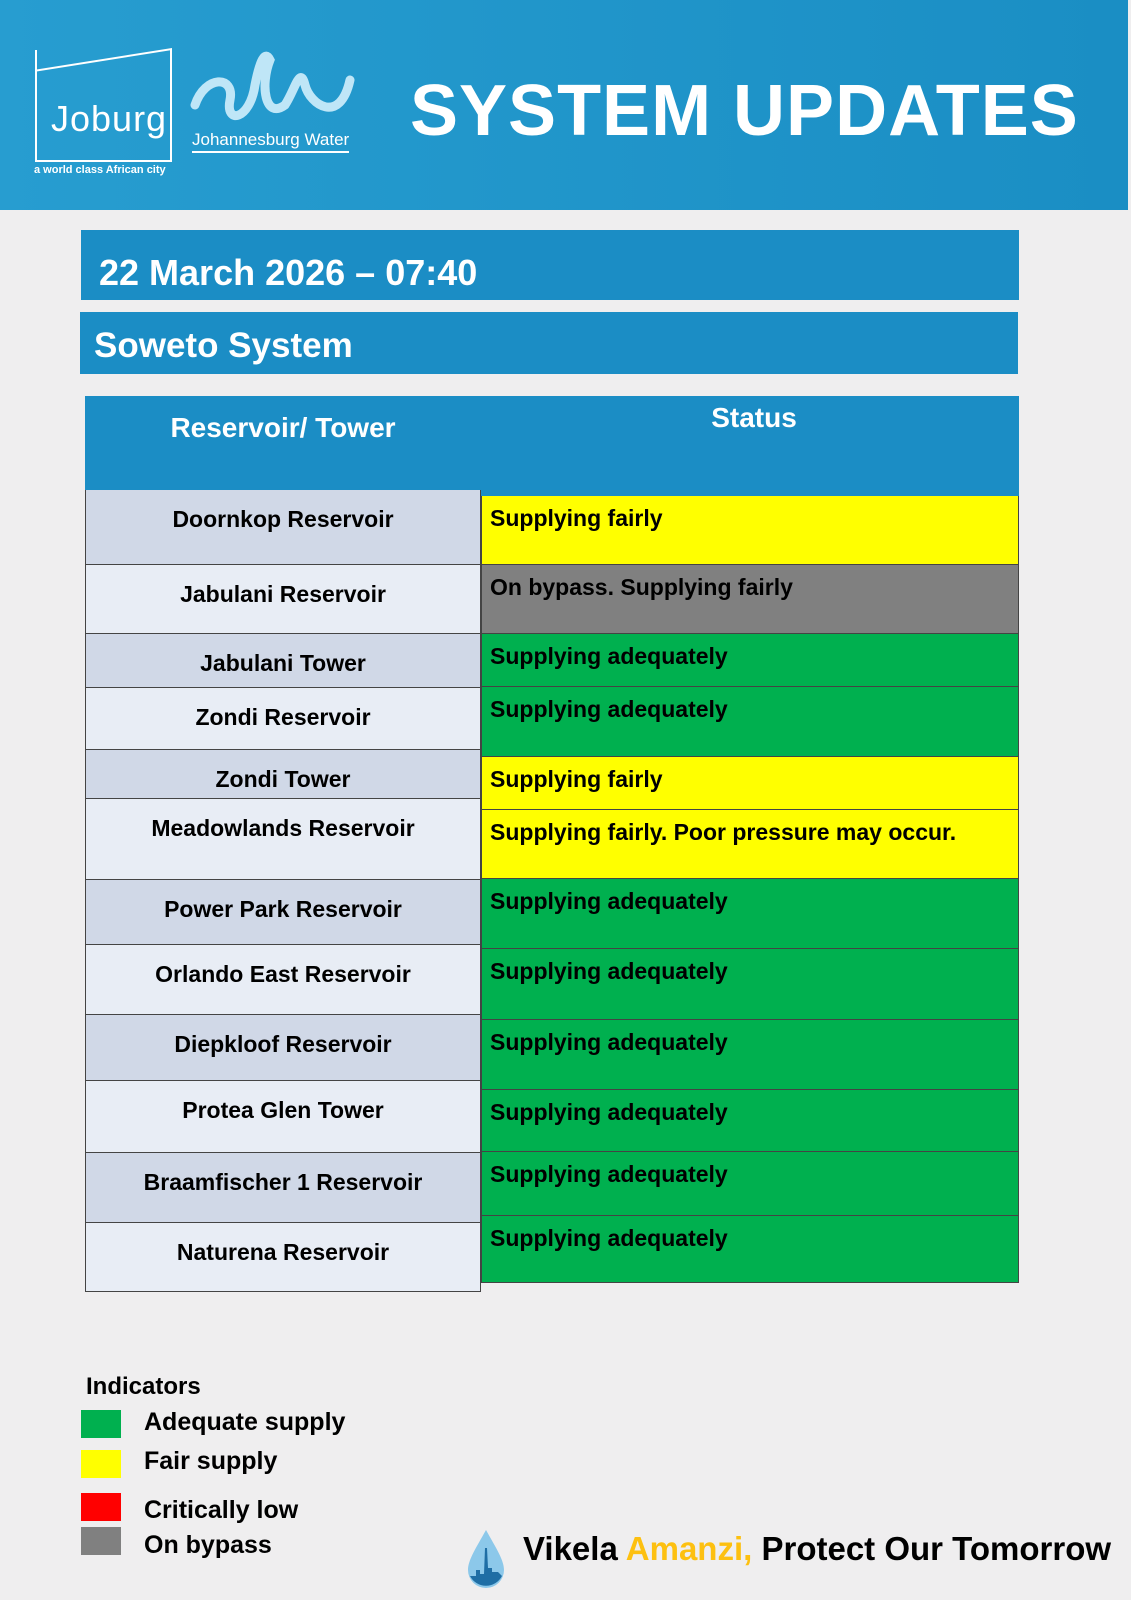 The width and height of the screenshot is (1131, 1600). Describe the element at coordinates (283, 443) in the screenshot. I see `header-reservoir: Reservoir/ Tower` at that location.